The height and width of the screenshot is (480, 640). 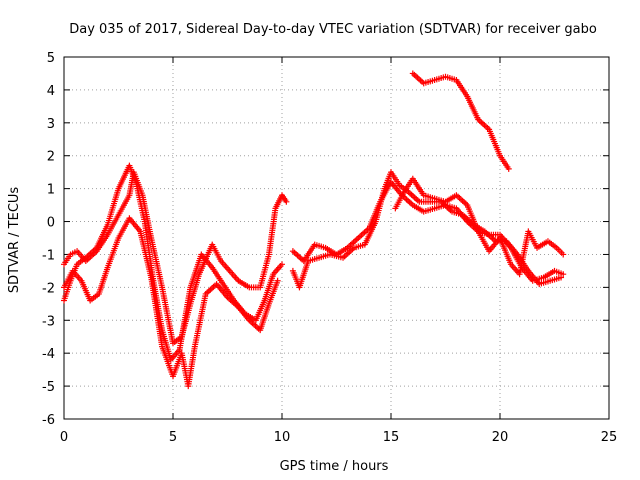 I want to click on y-tick-label: -6, so click(x=48, y=420).